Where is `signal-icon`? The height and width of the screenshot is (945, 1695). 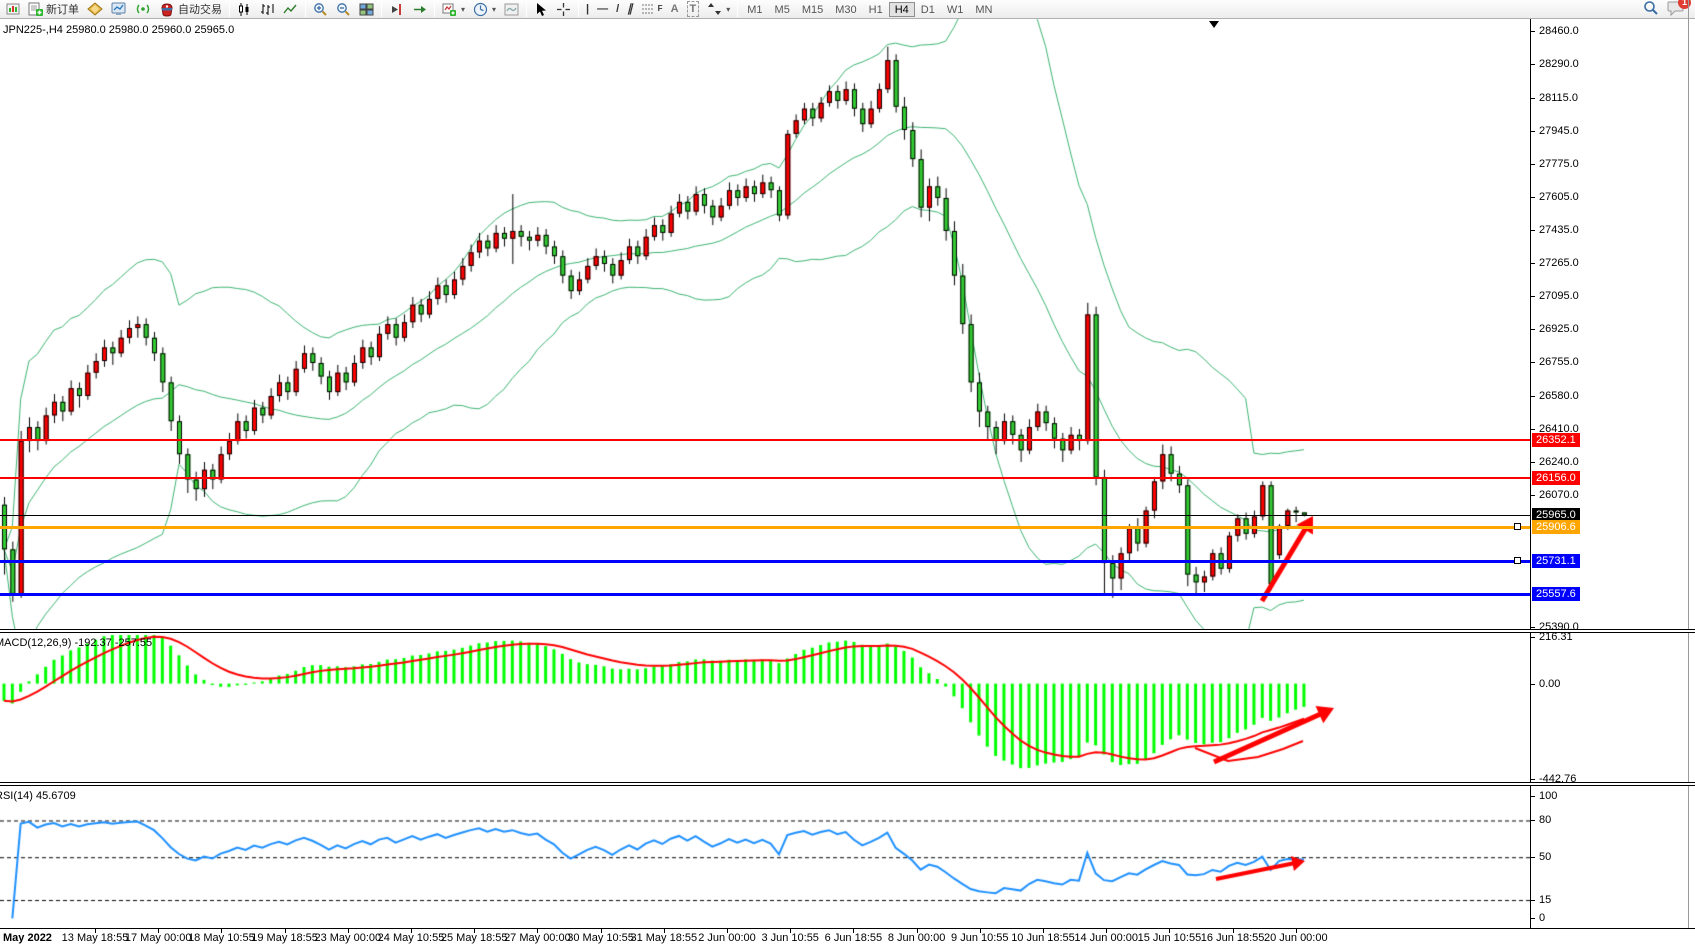
signal-icon is located at coordinates (143, 9).